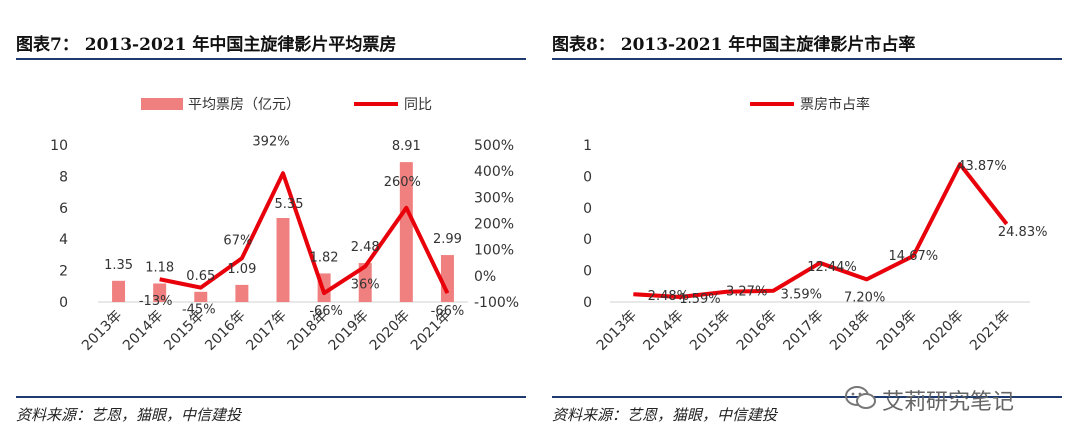 The height and width of the screenshot is (446, 1080). I want to click on y-right-tick-label: 500%, so click(494, 146).